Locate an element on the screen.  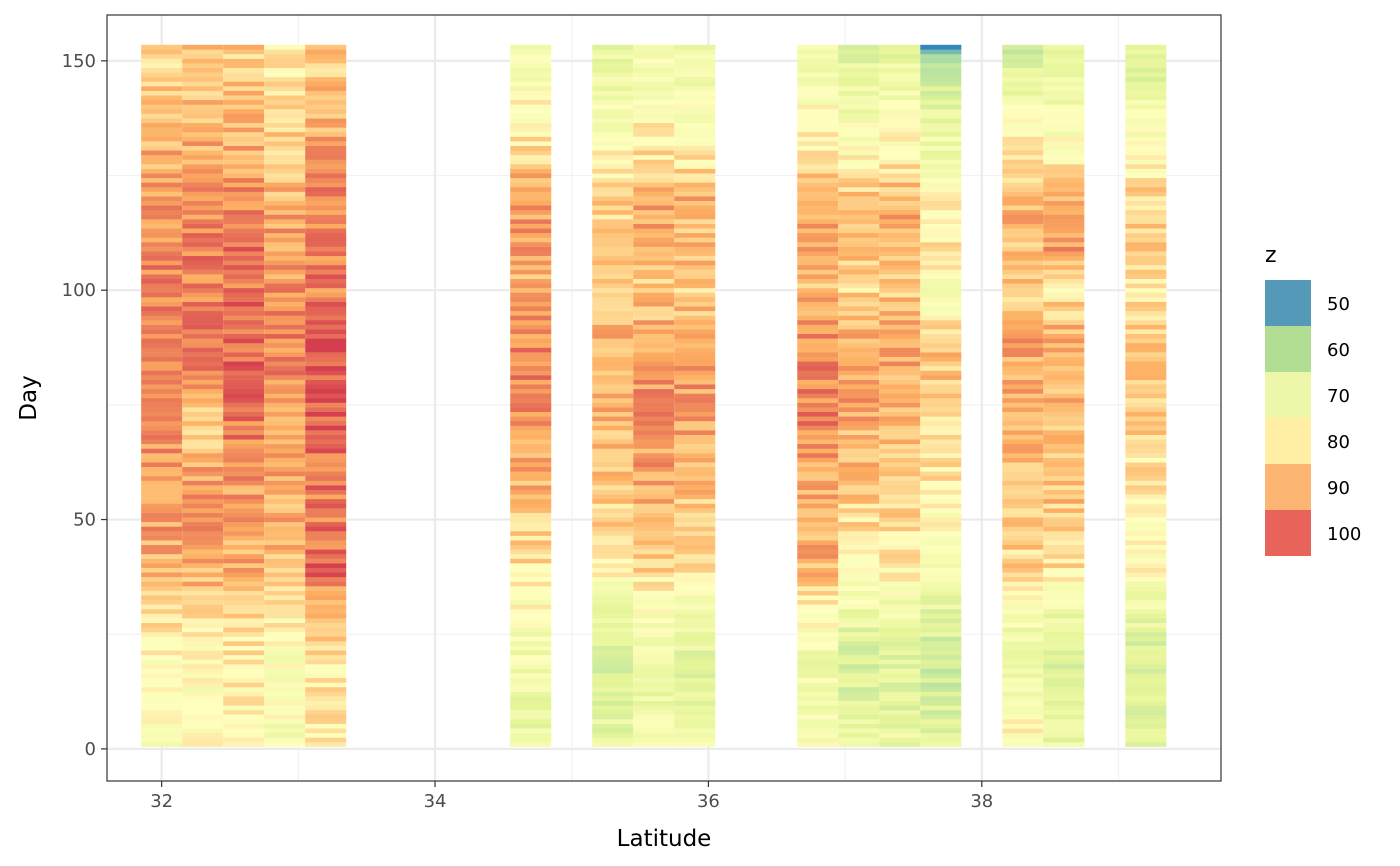
legend-label: 70 is located at coordinates (1338, 396).